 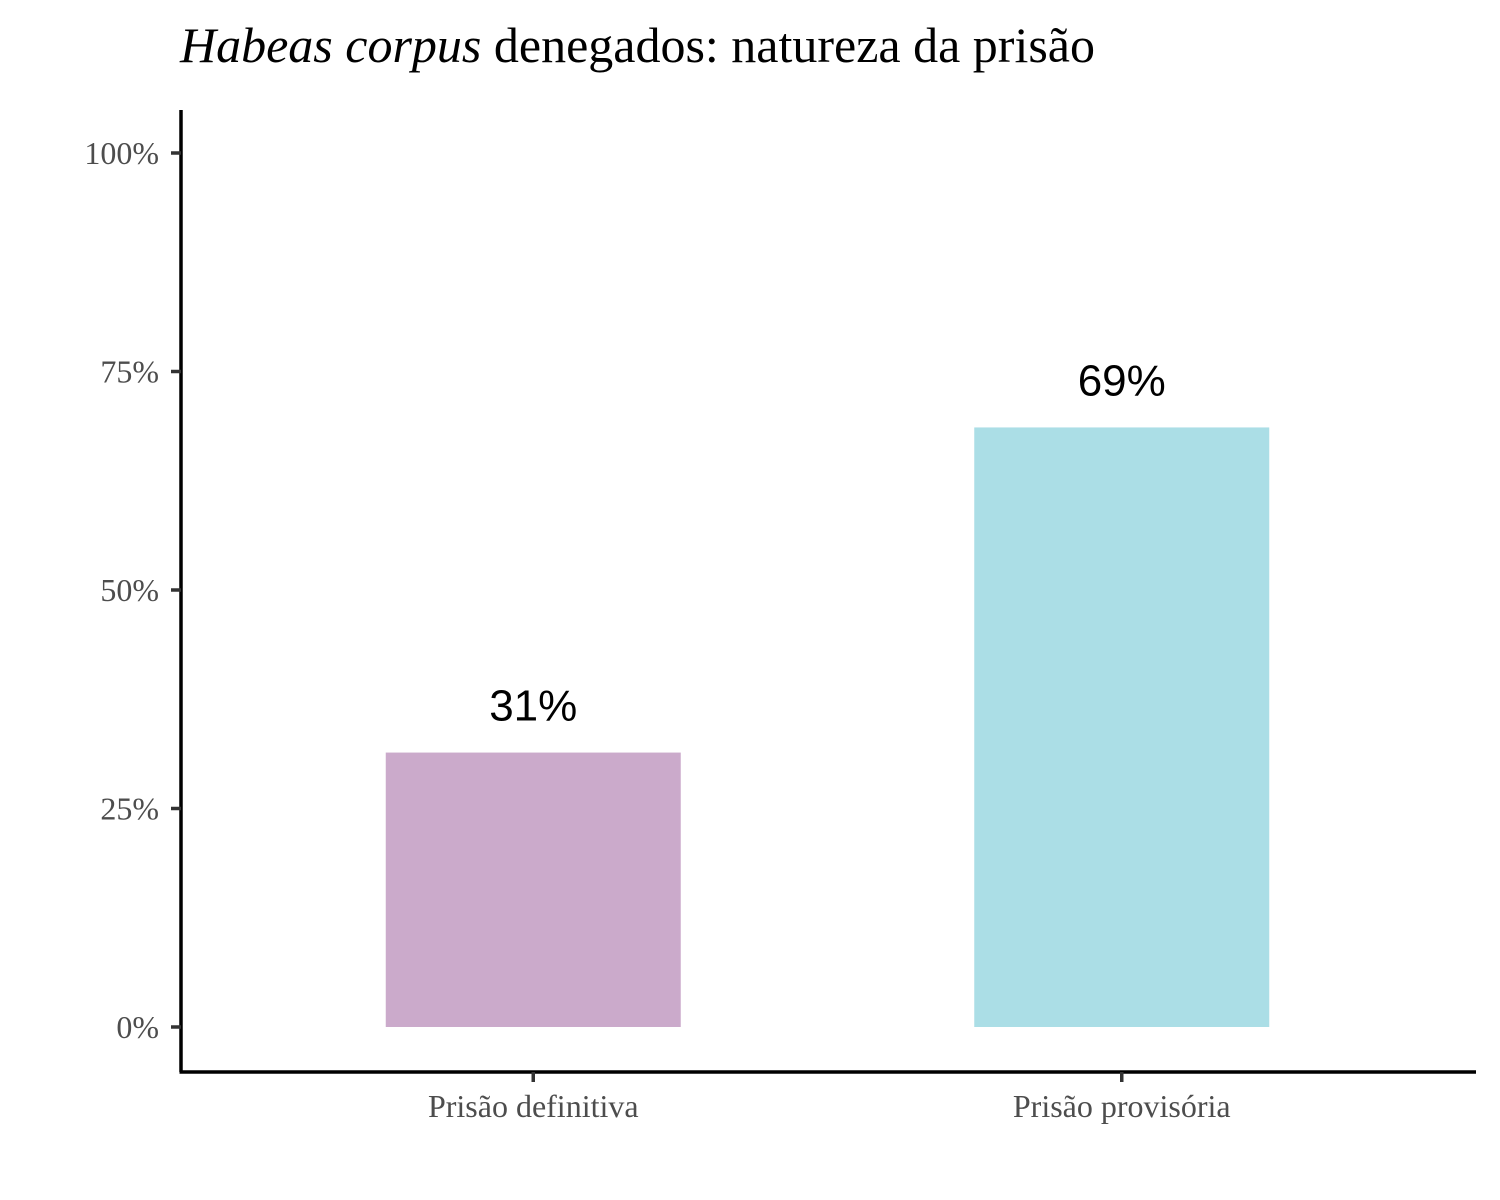 I want to click on y-tick-label: 25%, so click(x=129, y=809).